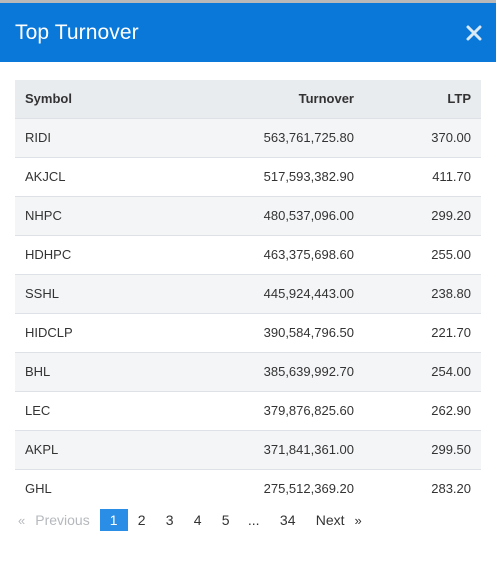 Image resolution: width=496 pixels, height=561 pixels. I want to click on table-row: AKJCL 517,593,382.90 411.70, so click(248, 176).